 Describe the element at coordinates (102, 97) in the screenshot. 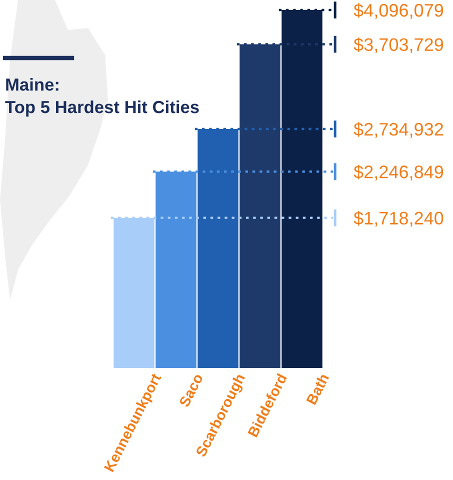

I see `text: Maine: Top 5 Hardest Hit Cities` at that location.